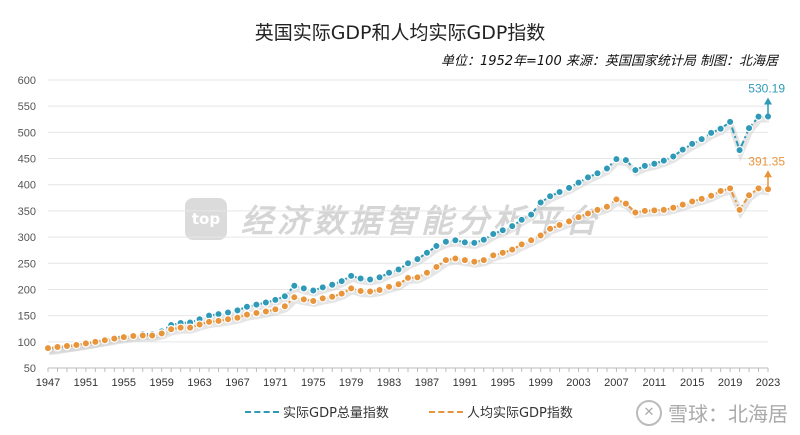  I want to click on source-watermark: ✕ 雪球：北海居, so click(712, 412).